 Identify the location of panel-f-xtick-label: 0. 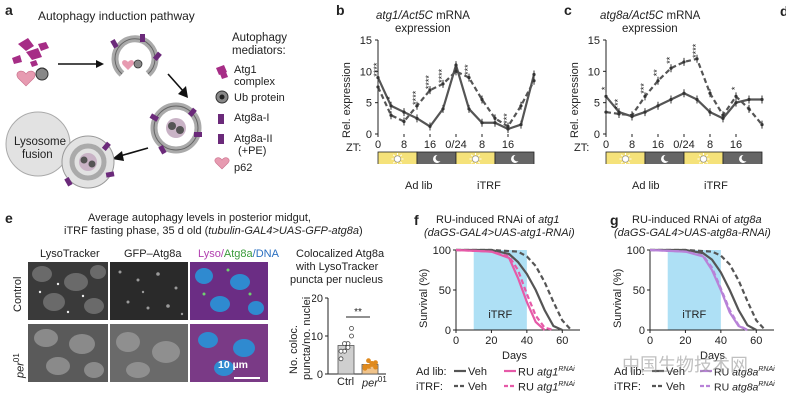
(456, 341).